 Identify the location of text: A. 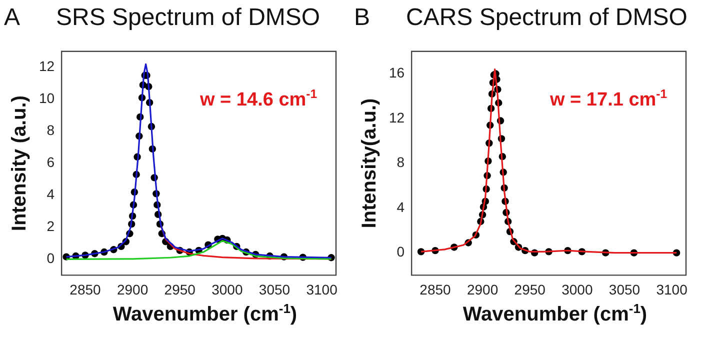
(12, 18).